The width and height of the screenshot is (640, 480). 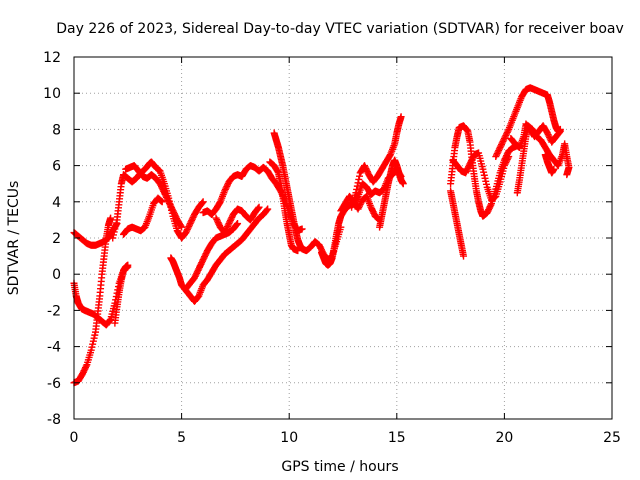 What do you see at coordinates (612, 438) in the screenshot?
I see `x-tick-label: 25` at bounding box center [612, 438].